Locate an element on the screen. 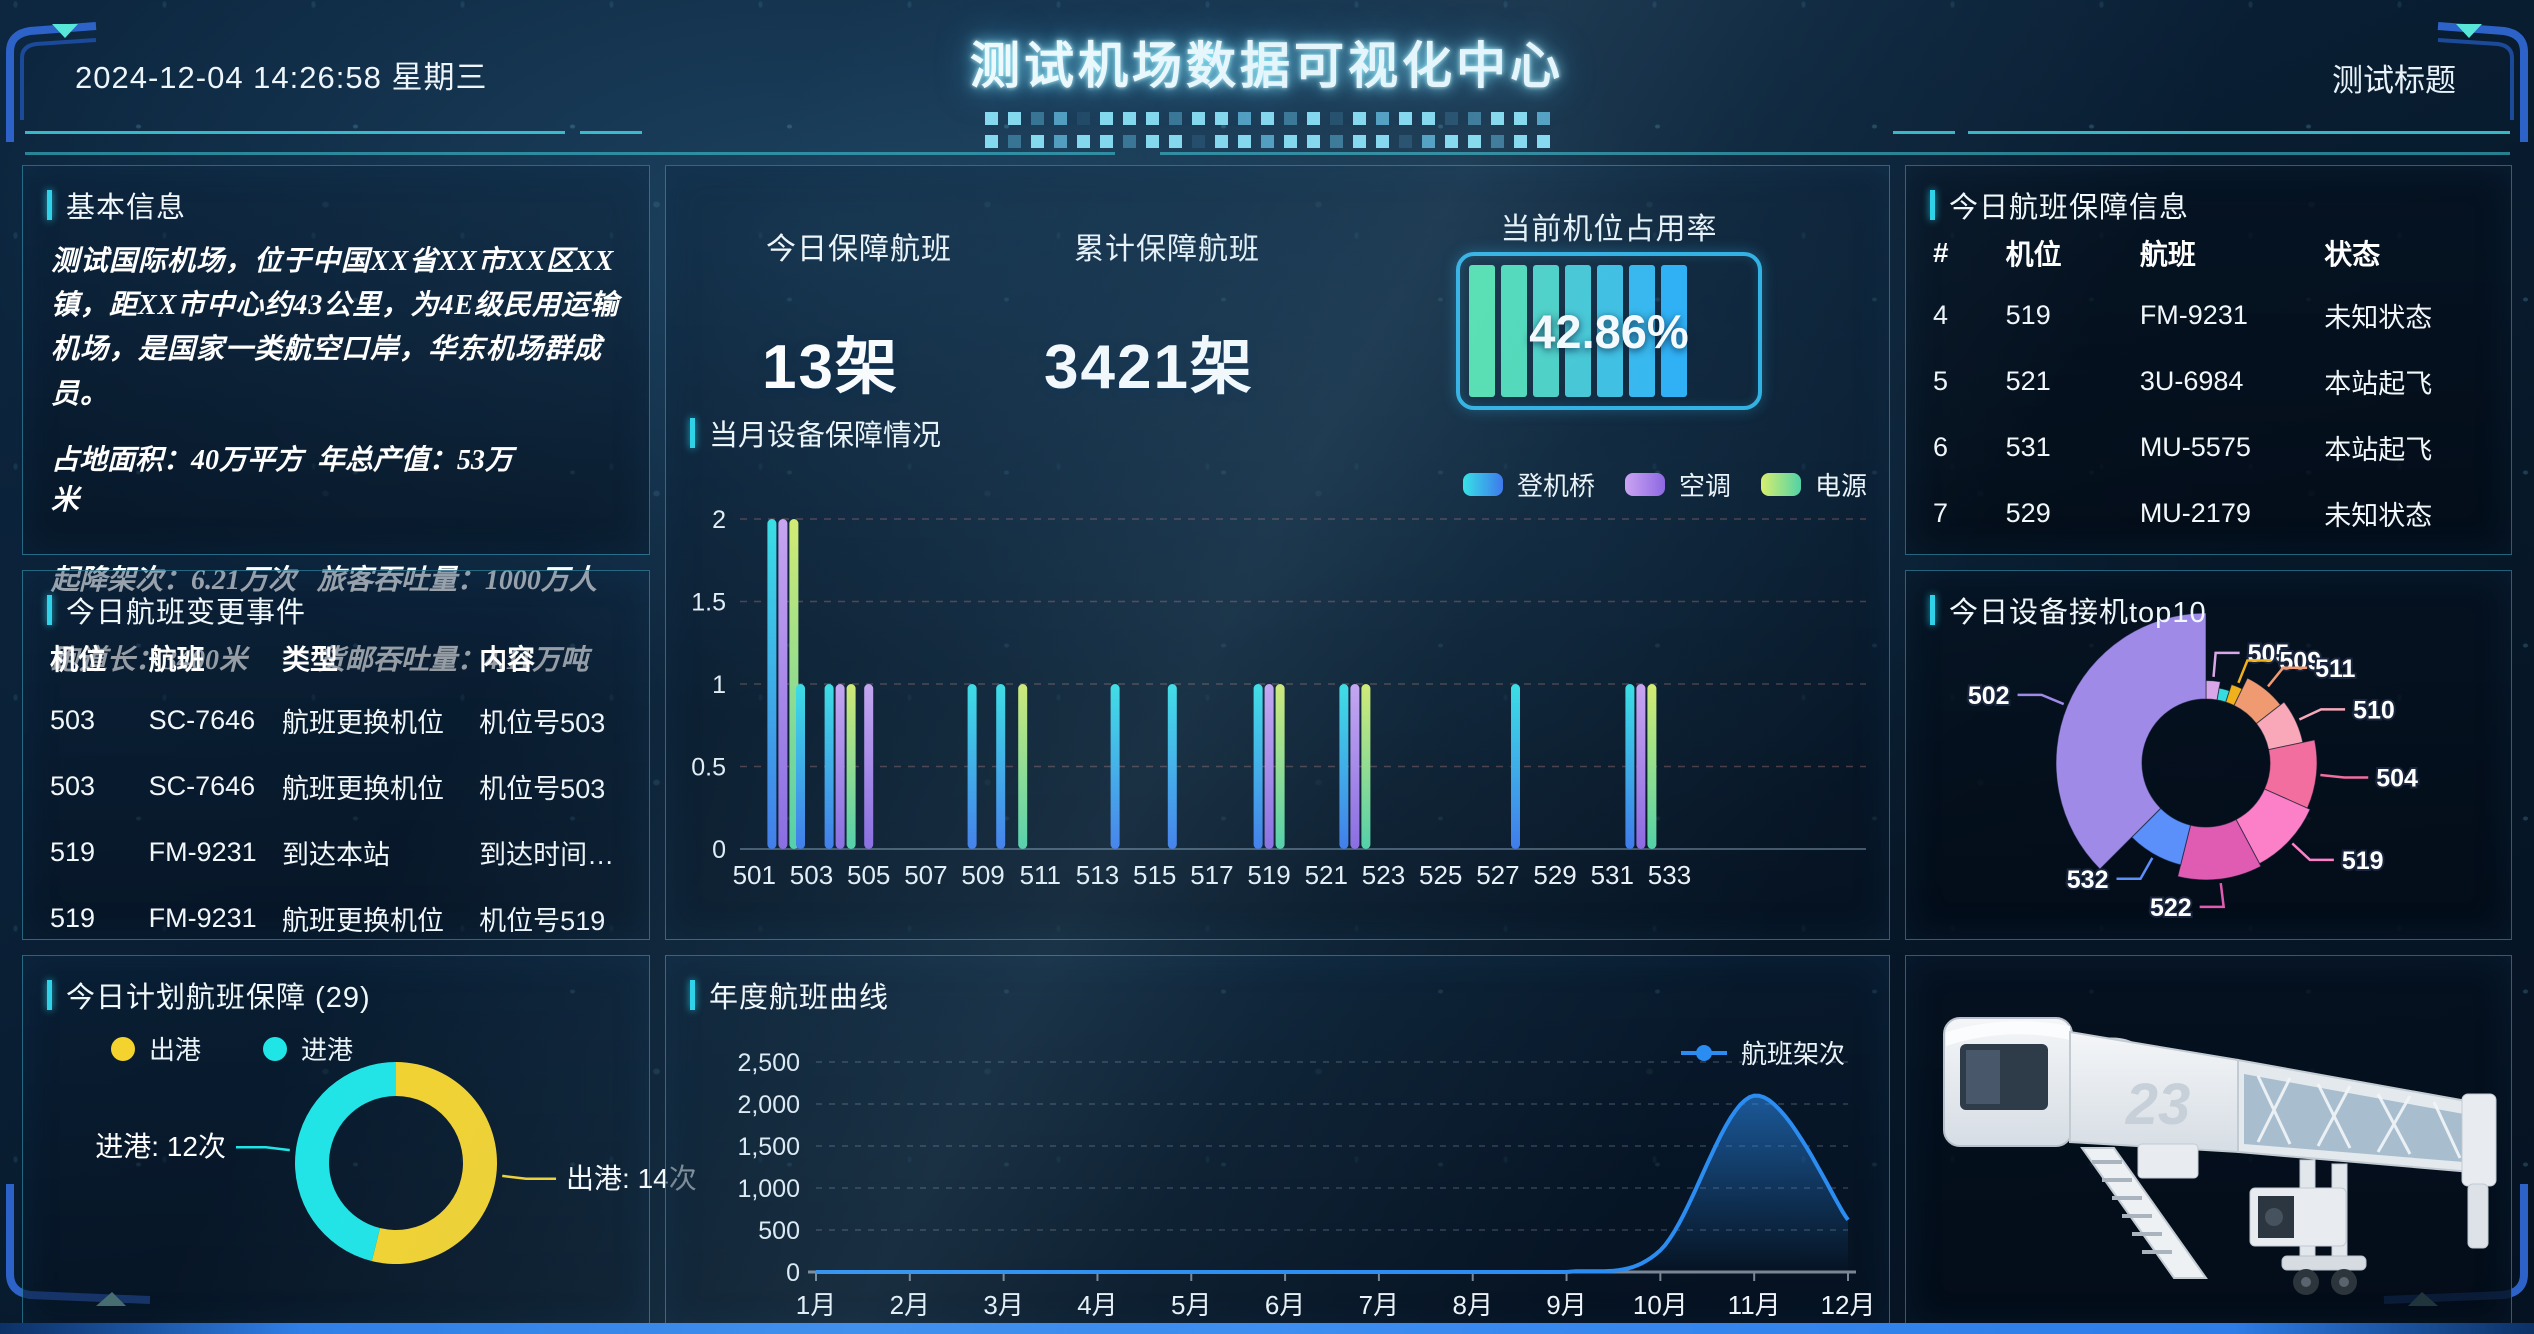  svg-text: 4月 is located at coordinates (1097, 1305).